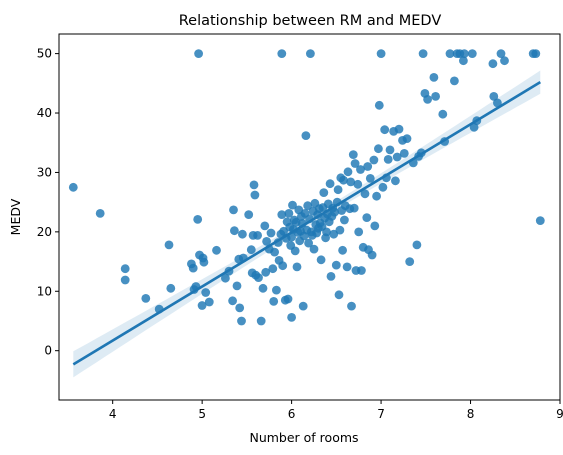 This screenshot has height=455, width=563. What do you see at coordinates (303, 437) in the screenshot?
I see `x-axis-label: Number of rooms` at bounding box center [303, 437].